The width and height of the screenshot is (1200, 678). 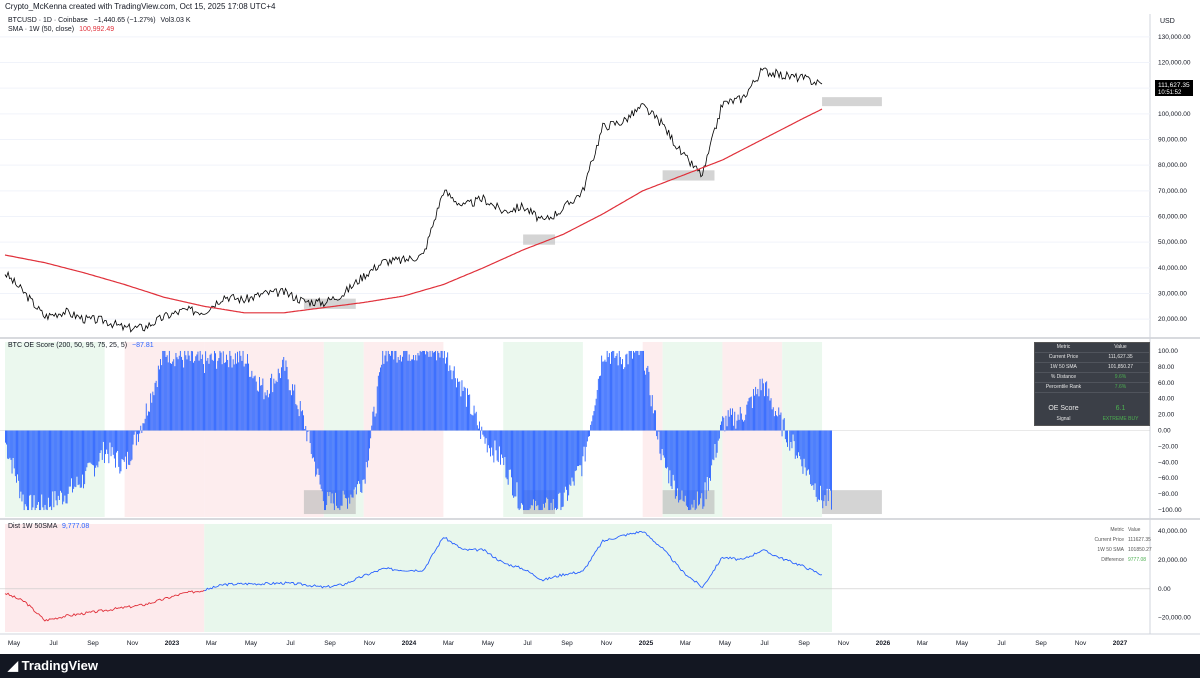 I want to click on oe-tick-label: 20.00, so click(x=1166, y=415).